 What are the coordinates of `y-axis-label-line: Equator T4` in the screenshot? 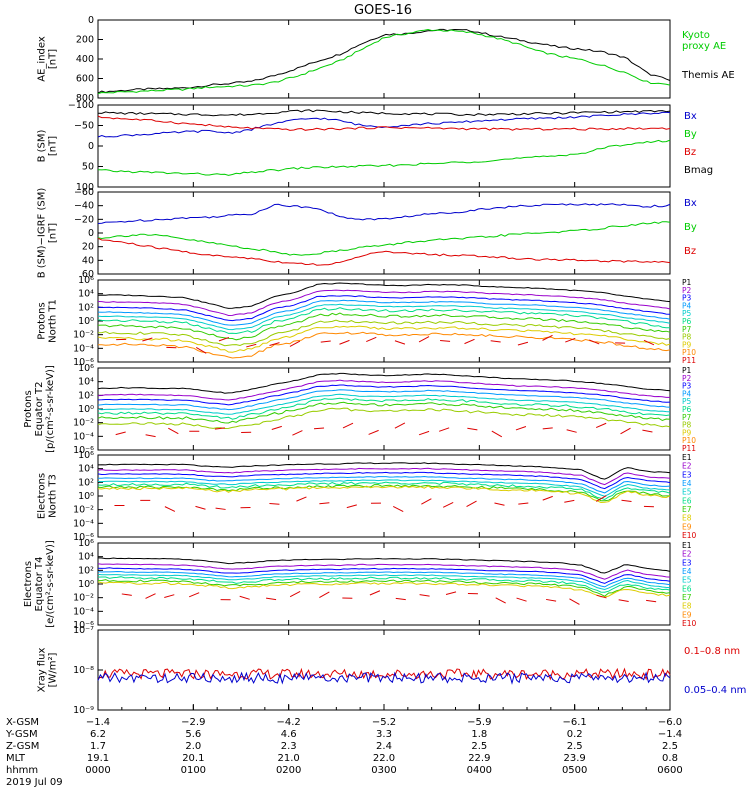 It's located at (39, 584).